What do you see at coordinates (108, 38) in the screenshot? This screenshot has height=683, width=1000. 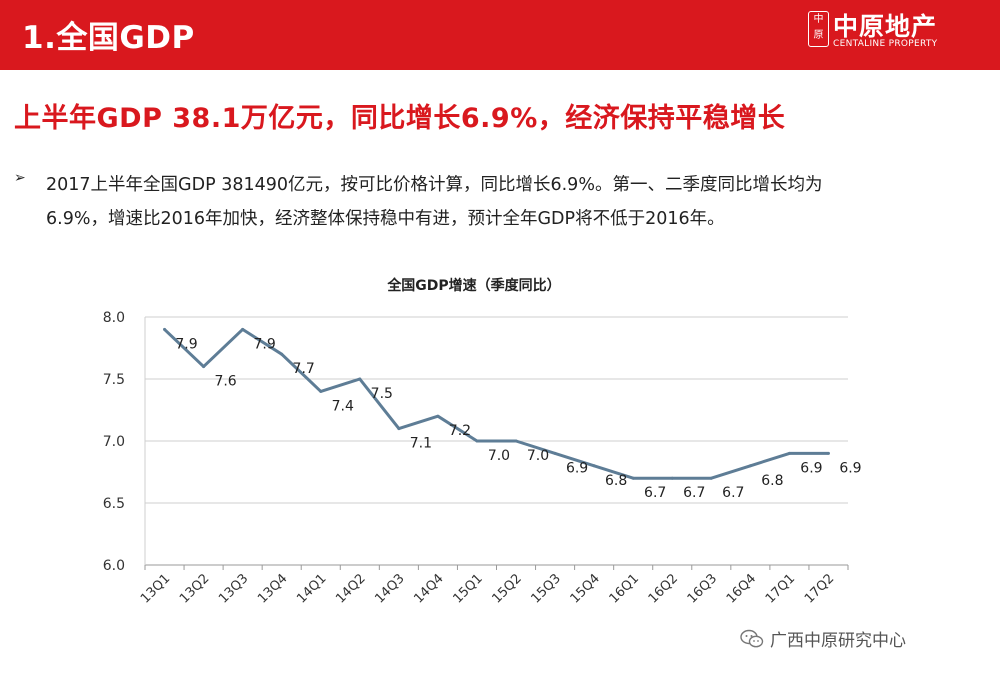 I see `slide-title: 1.全国GDP` at bounding box center [108, 38].